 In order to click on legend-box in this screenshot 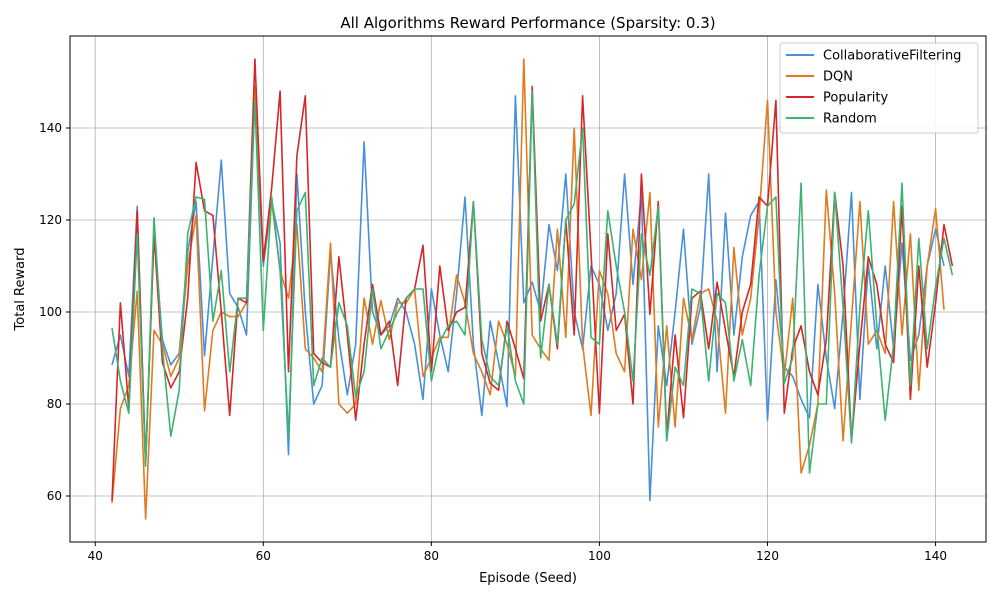, I will do `click(879, 88)`.